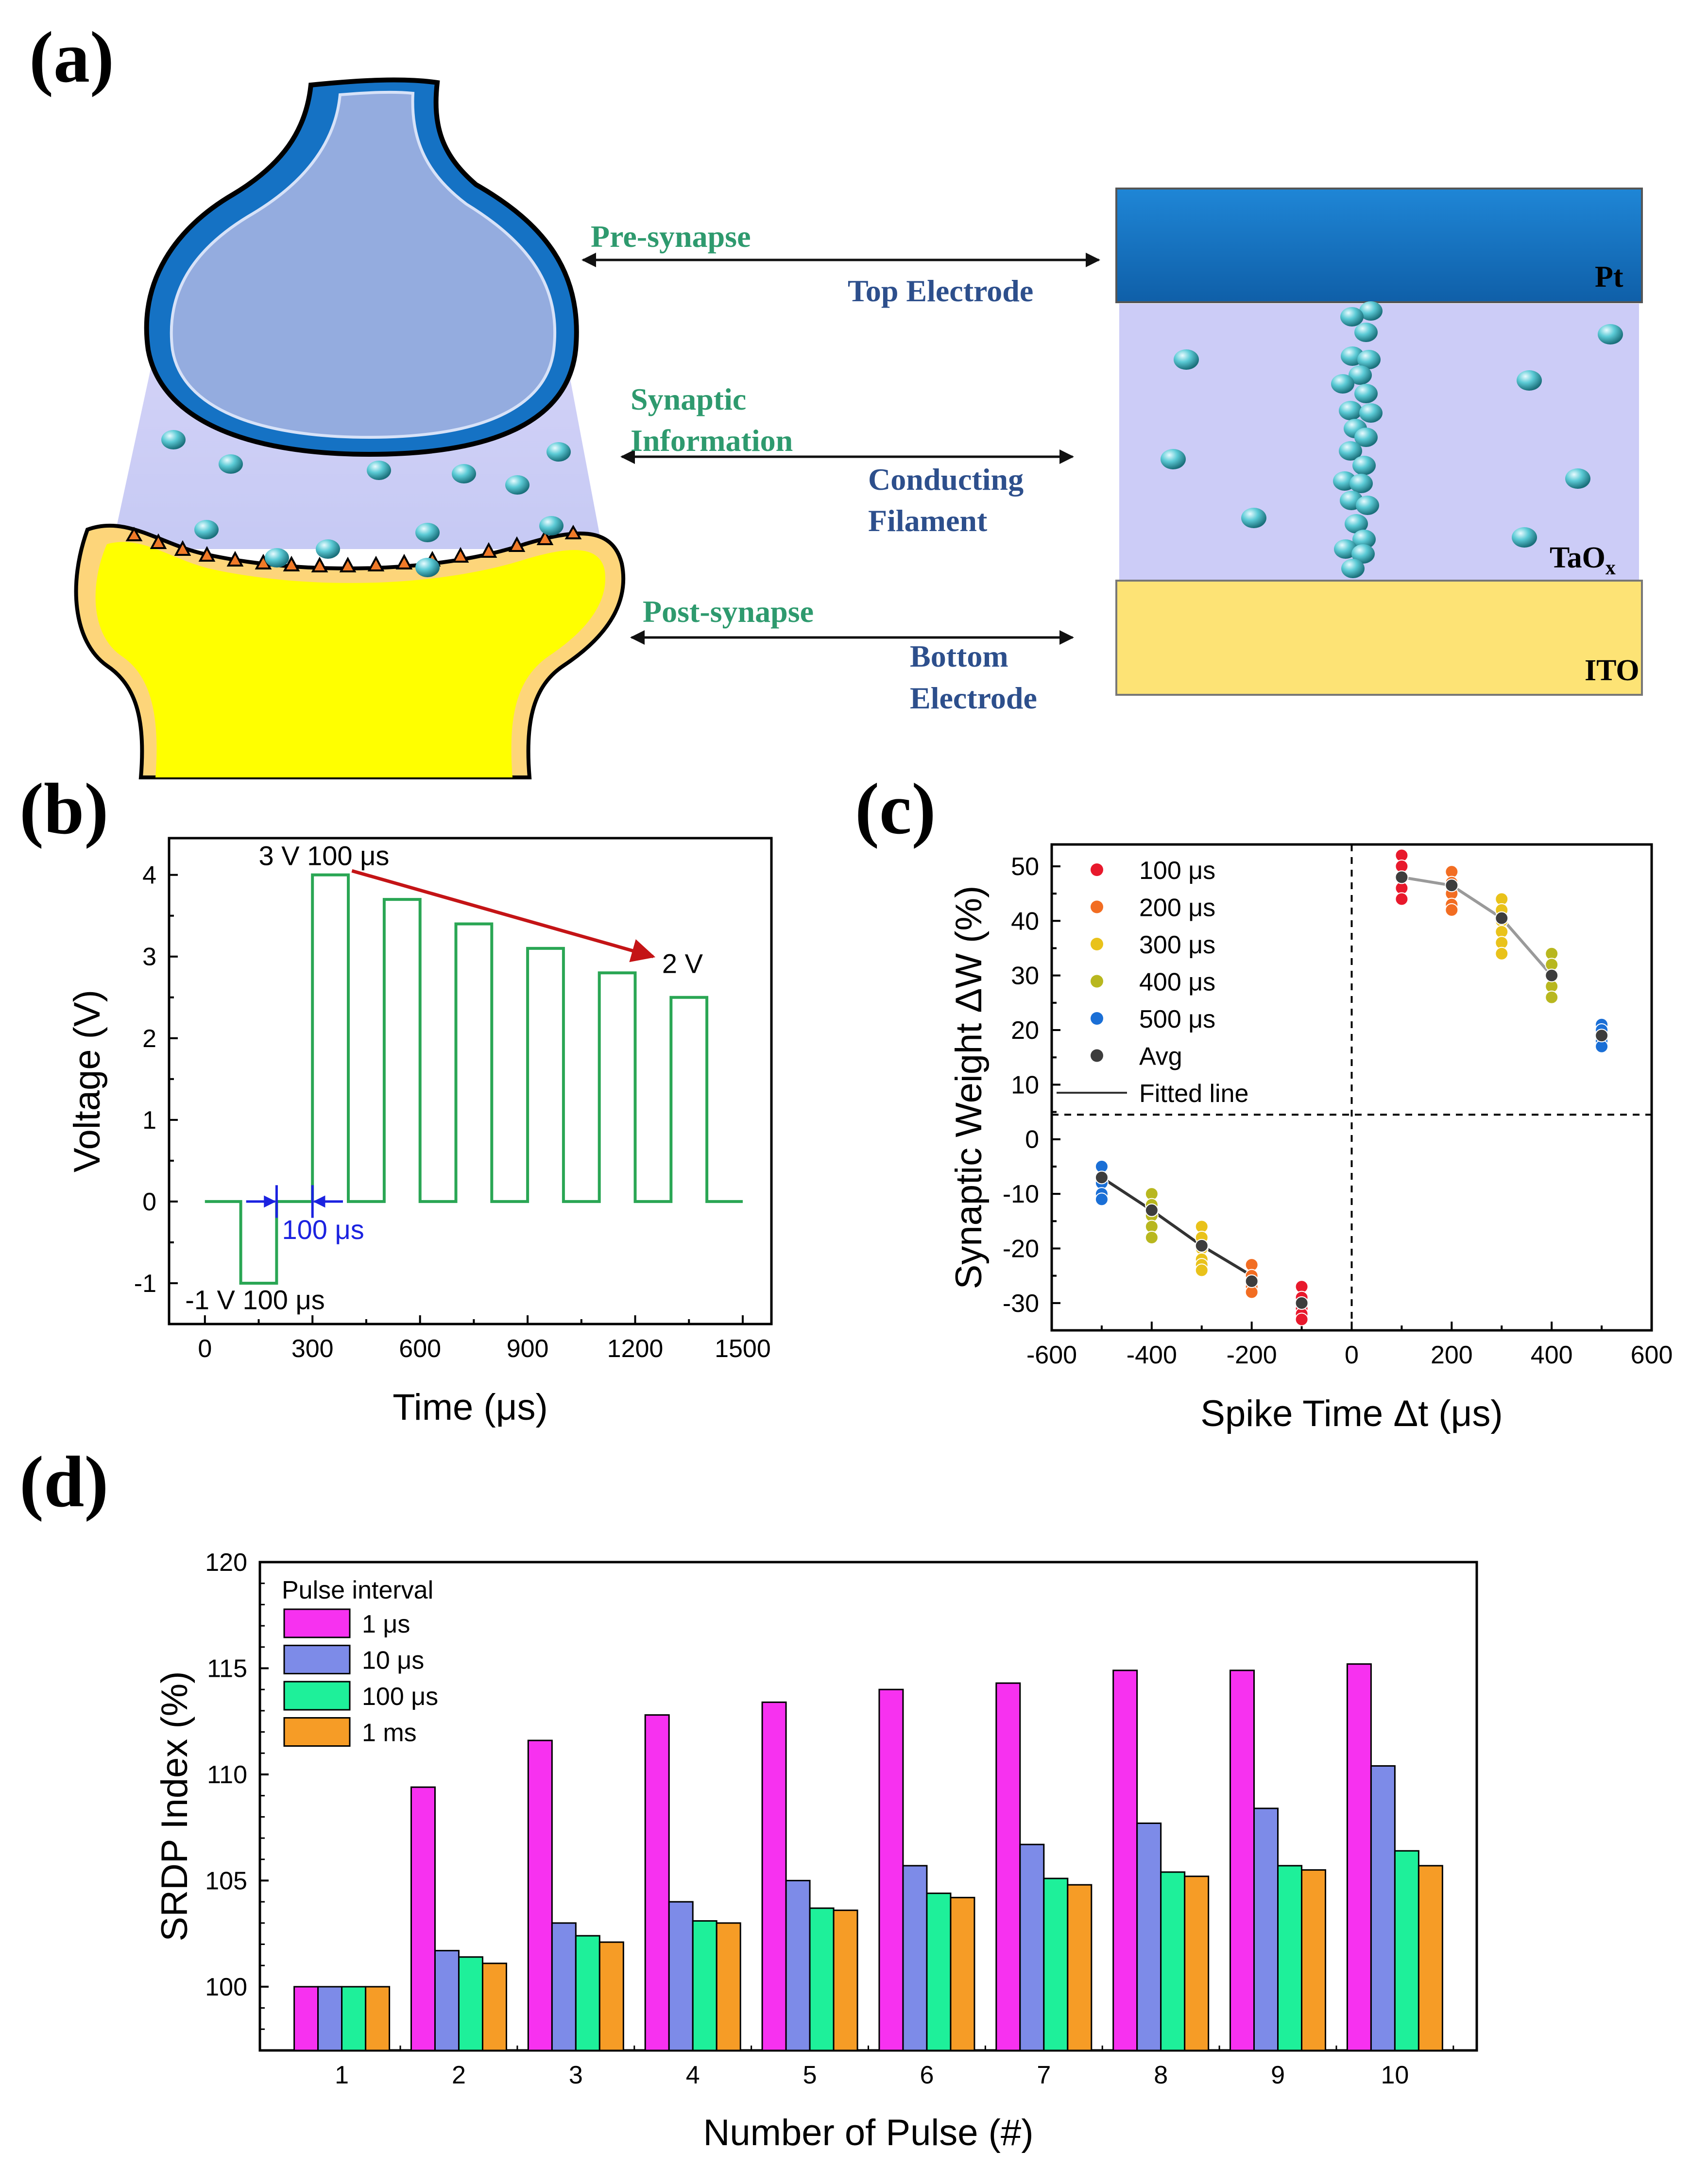 The height and width of the screenshot is (2168, 1708). Describe the element at coordinates (712, 440) in the screenshot. I see `label-information: Information` at that location.